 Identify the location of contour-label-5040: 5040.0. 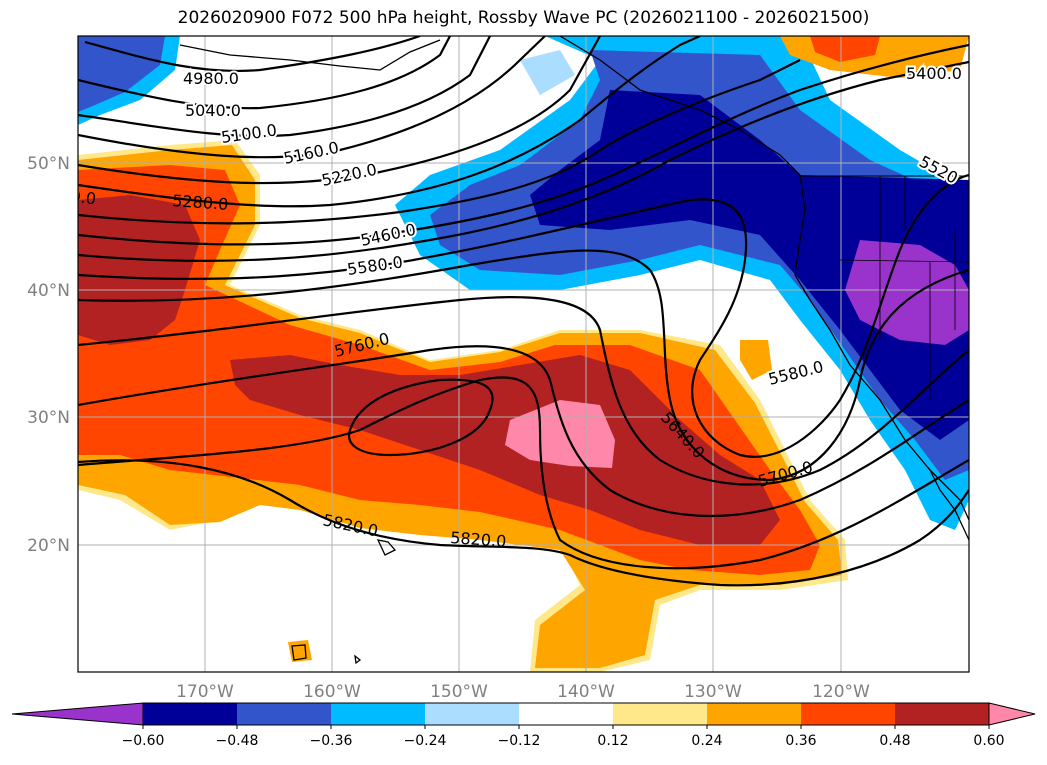
(213, 110).